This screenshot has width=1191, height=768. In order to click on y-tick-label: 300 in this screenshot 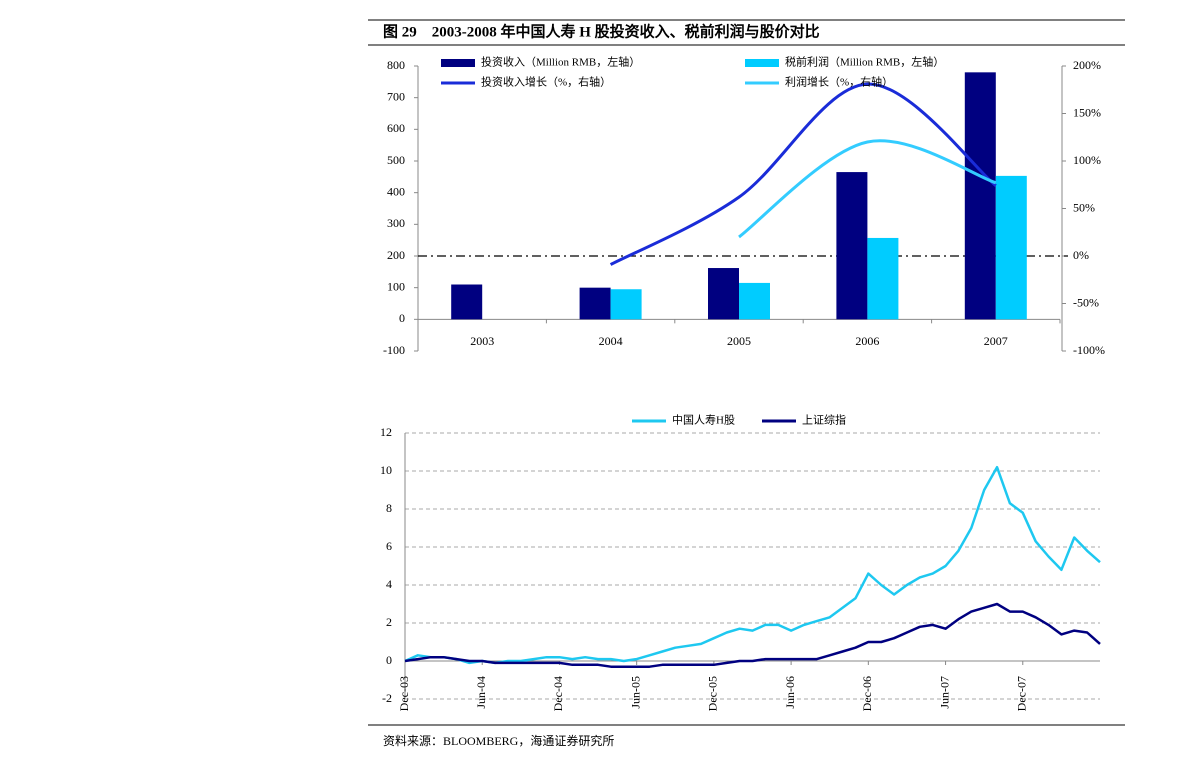, I will do `click(396, 223)`.